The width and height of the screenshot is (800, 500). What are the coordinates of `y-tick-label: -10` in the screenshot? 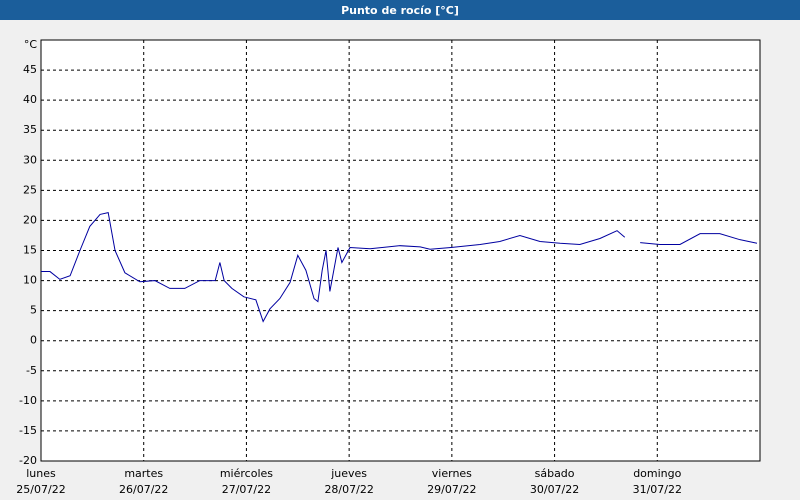 It's located at (28, 400).